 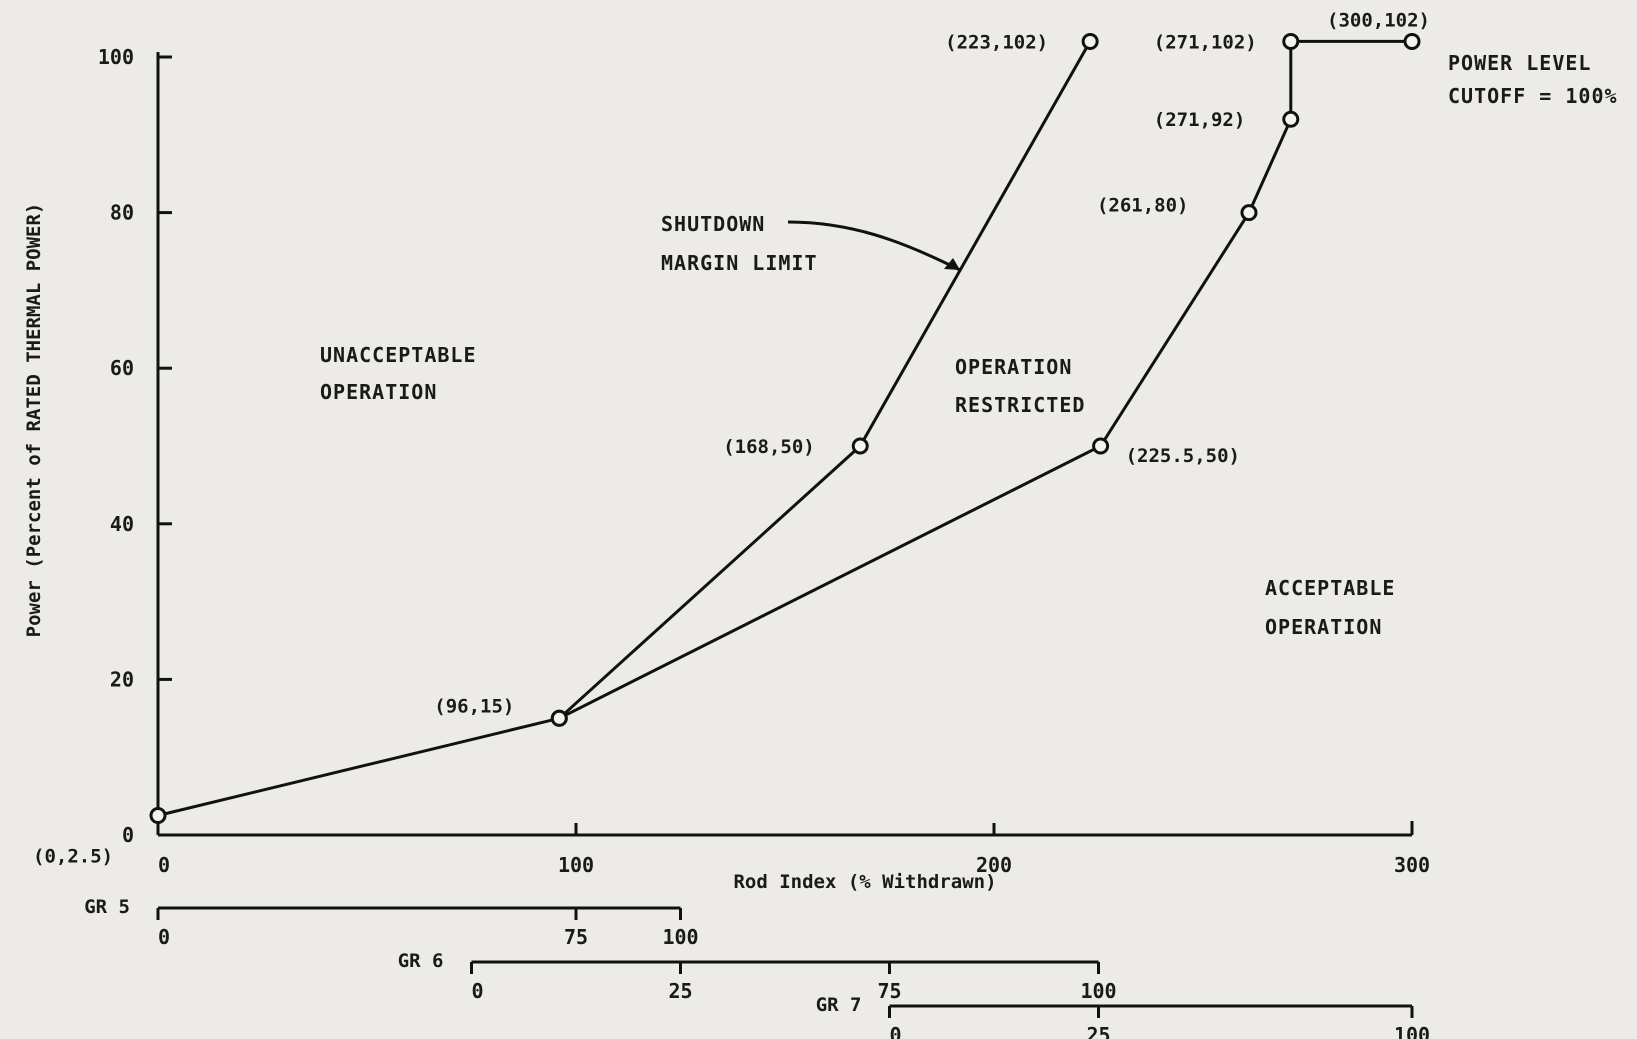 What do you see at coordinates (116, 57) in the screenshot?
I see `y-tick-label: 100` at bounding box center [116, 57].